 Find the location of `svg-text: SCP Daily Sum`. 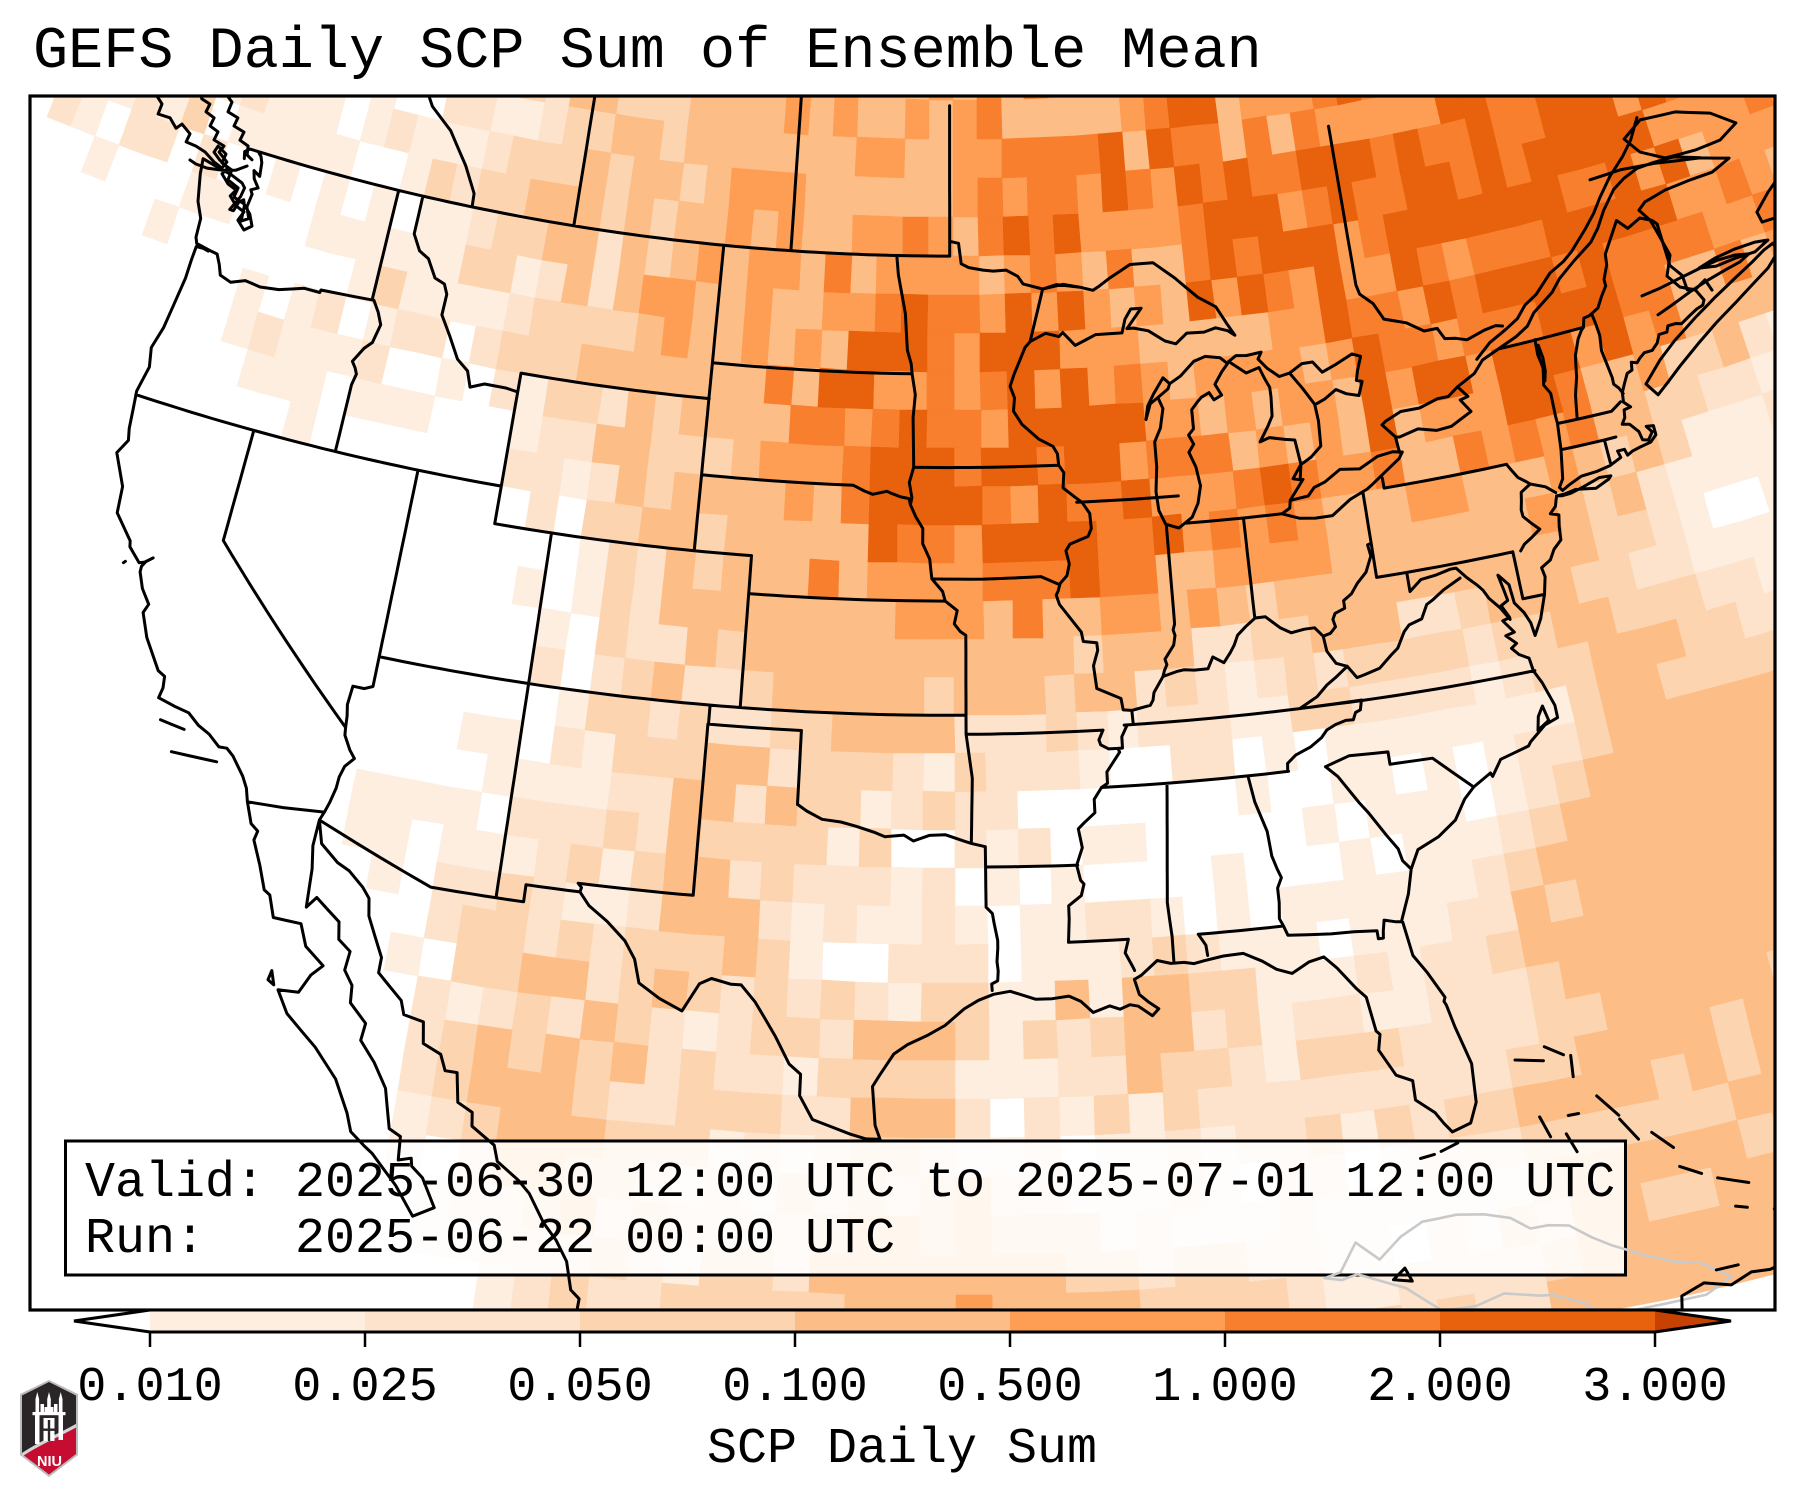

svg-text: SCP Daily Sum is located at coordinates (902, 1449).